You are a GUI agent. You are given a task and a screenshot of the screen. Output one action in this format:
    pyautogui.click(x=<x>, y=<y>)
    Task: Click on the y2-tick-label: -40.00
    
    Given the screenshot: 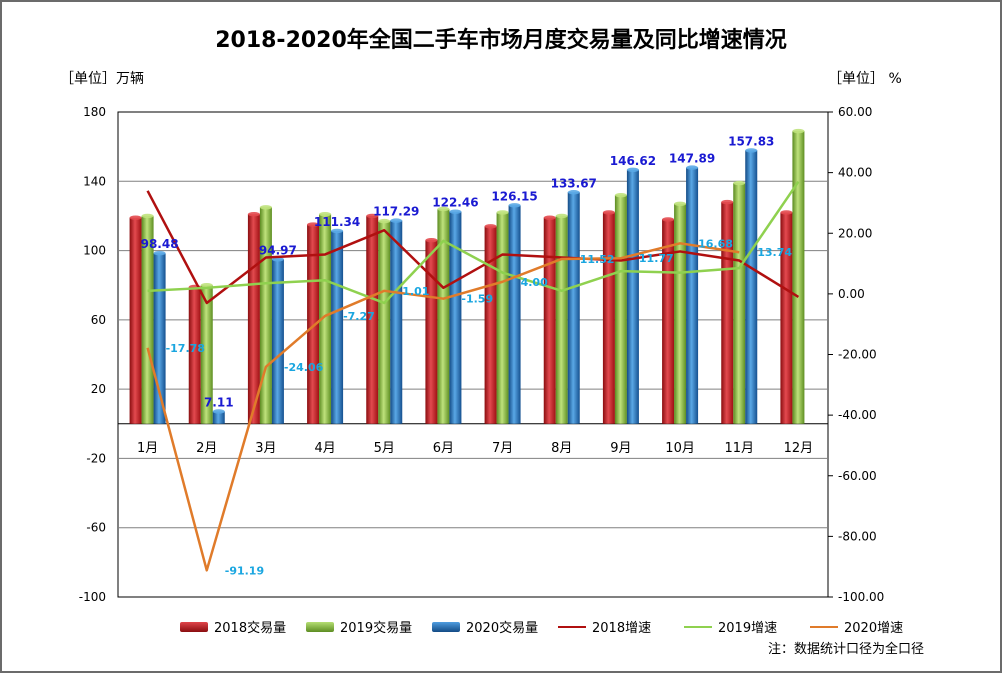 What is the action you would take?
    pyautogui.click(x=857, y=415)
    